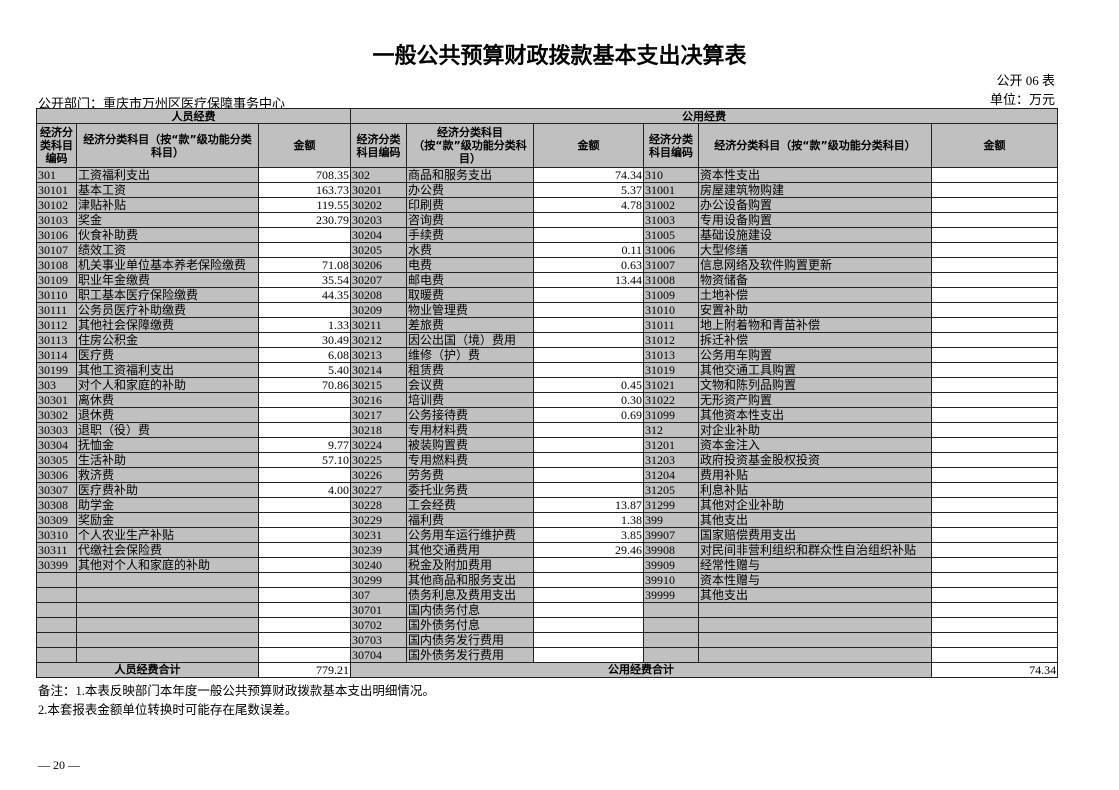 The image size is (1119, 790). What do you see at coordinates (815, 430) in the screenshot?
I see `public-right-name-cell: 对企业补助` at bounding box center [815, 430].